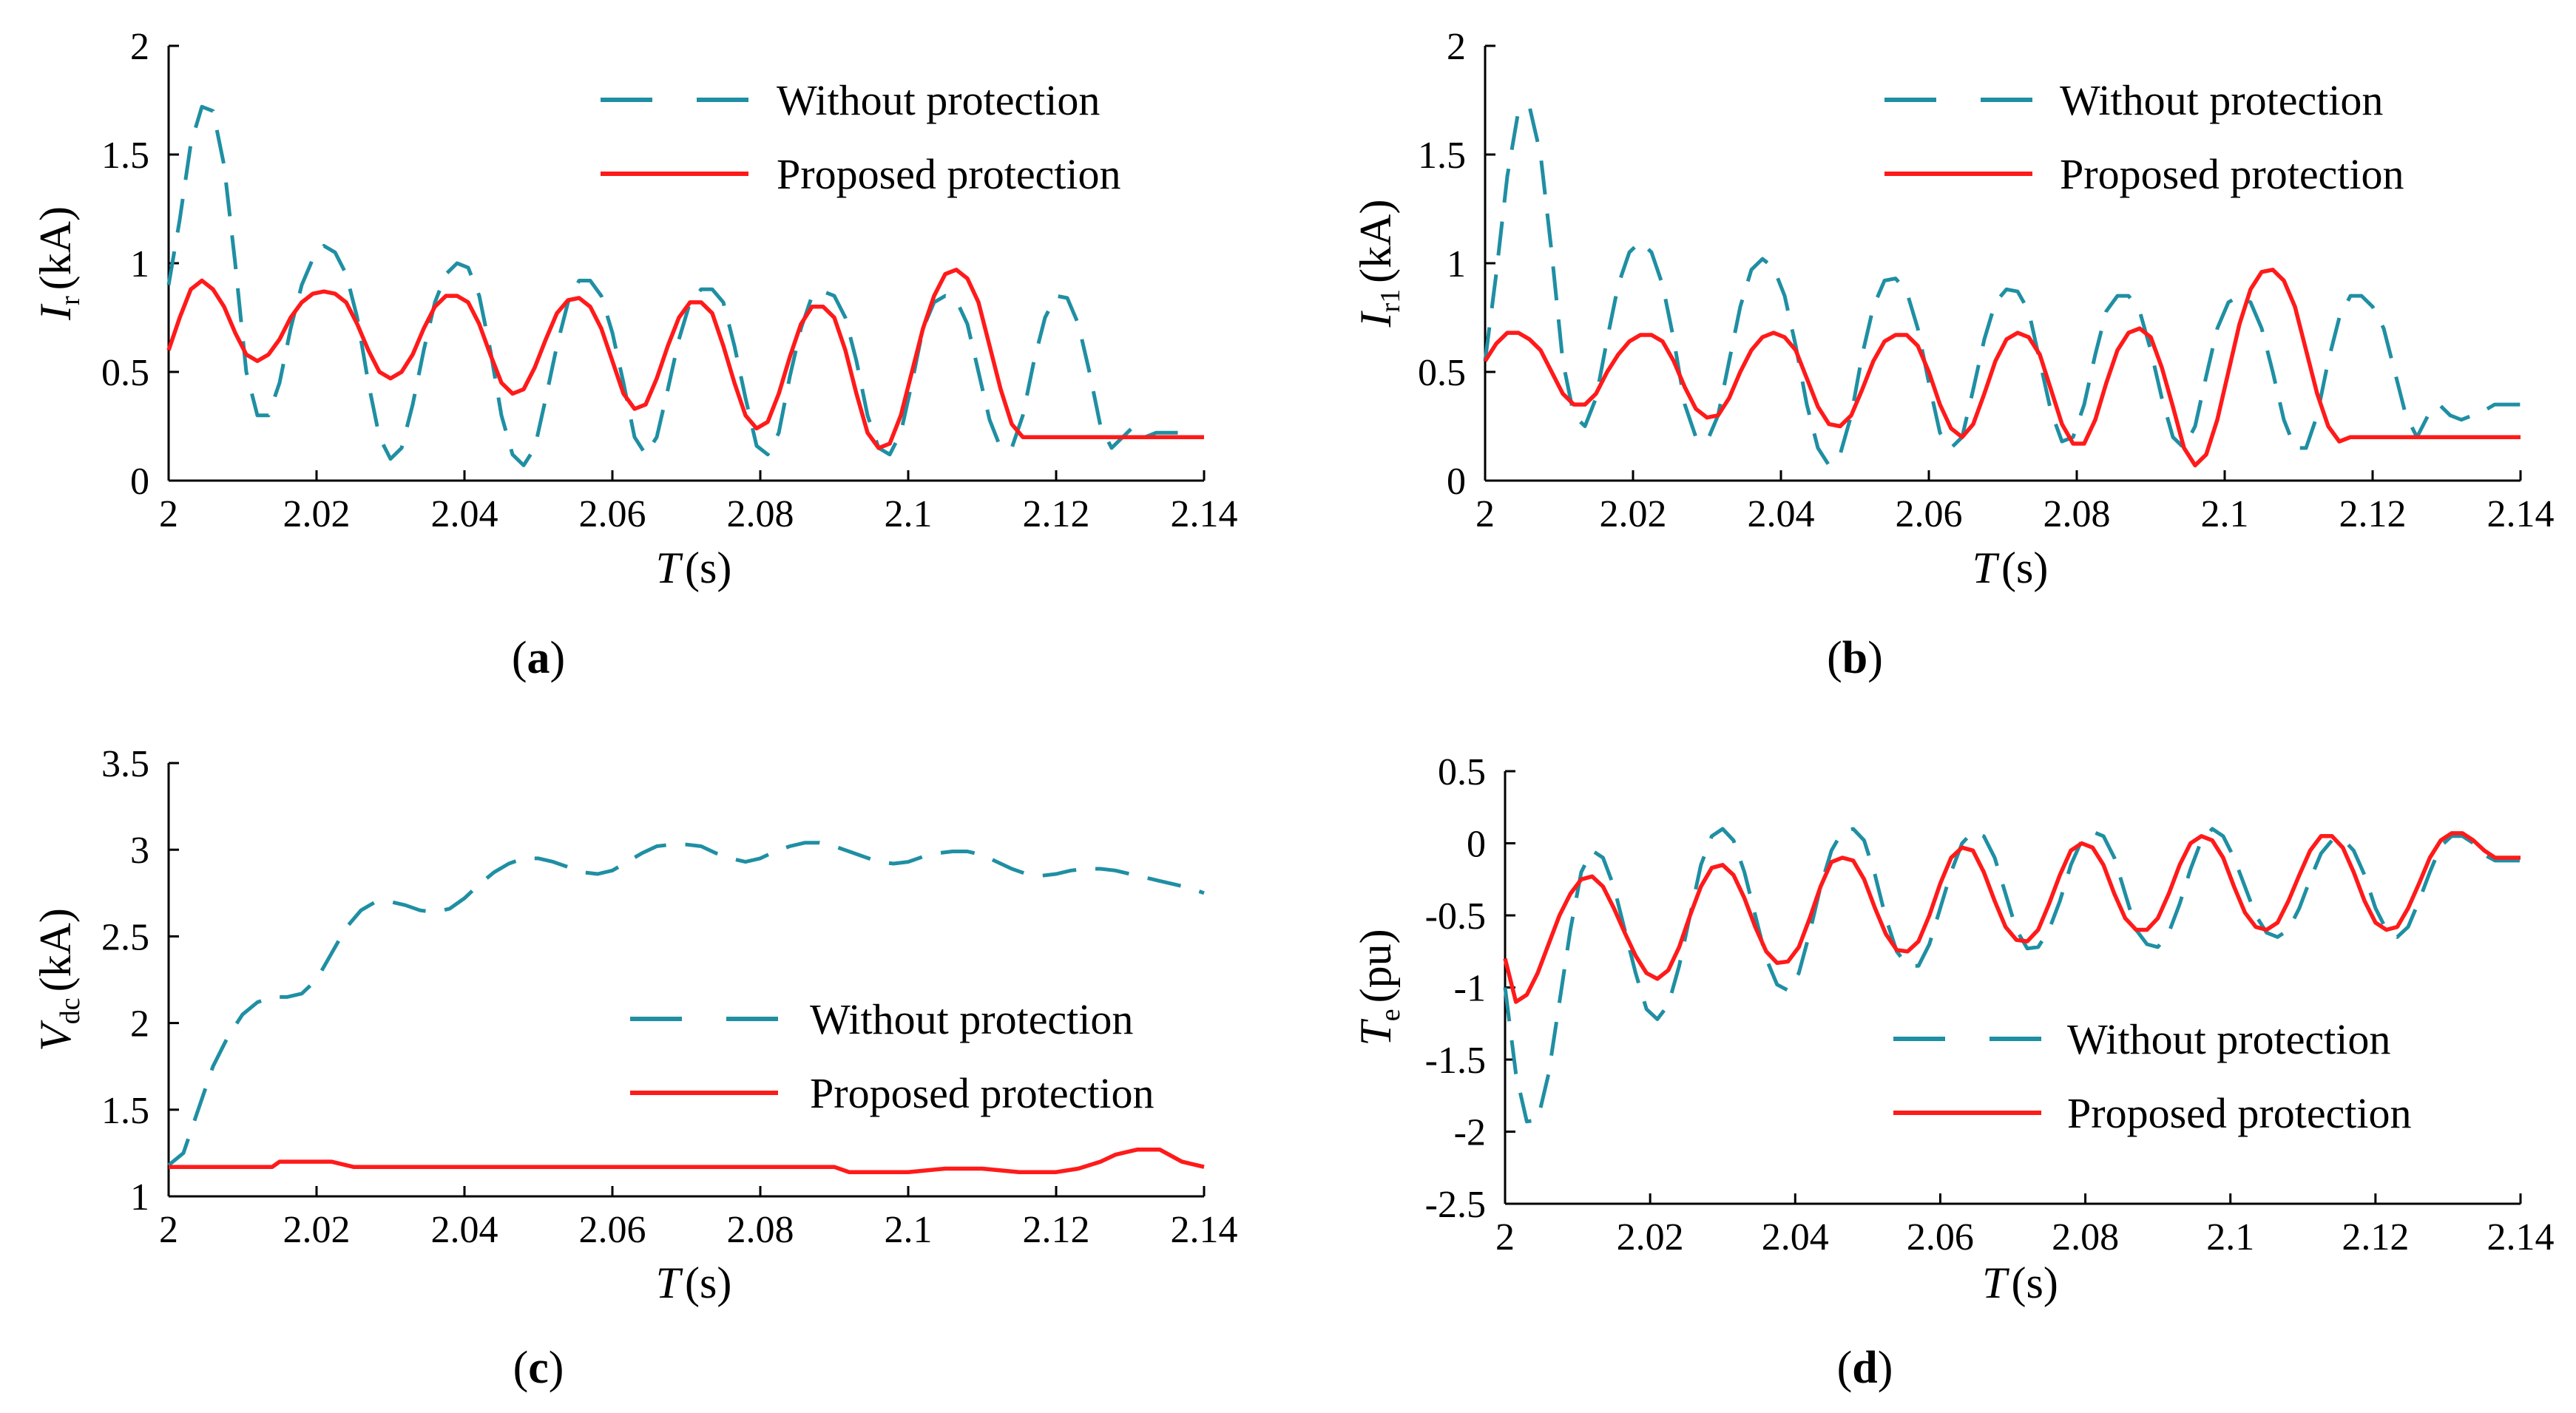  I want to click on y-axis-label-subscript: e, so click(1390, 1015).